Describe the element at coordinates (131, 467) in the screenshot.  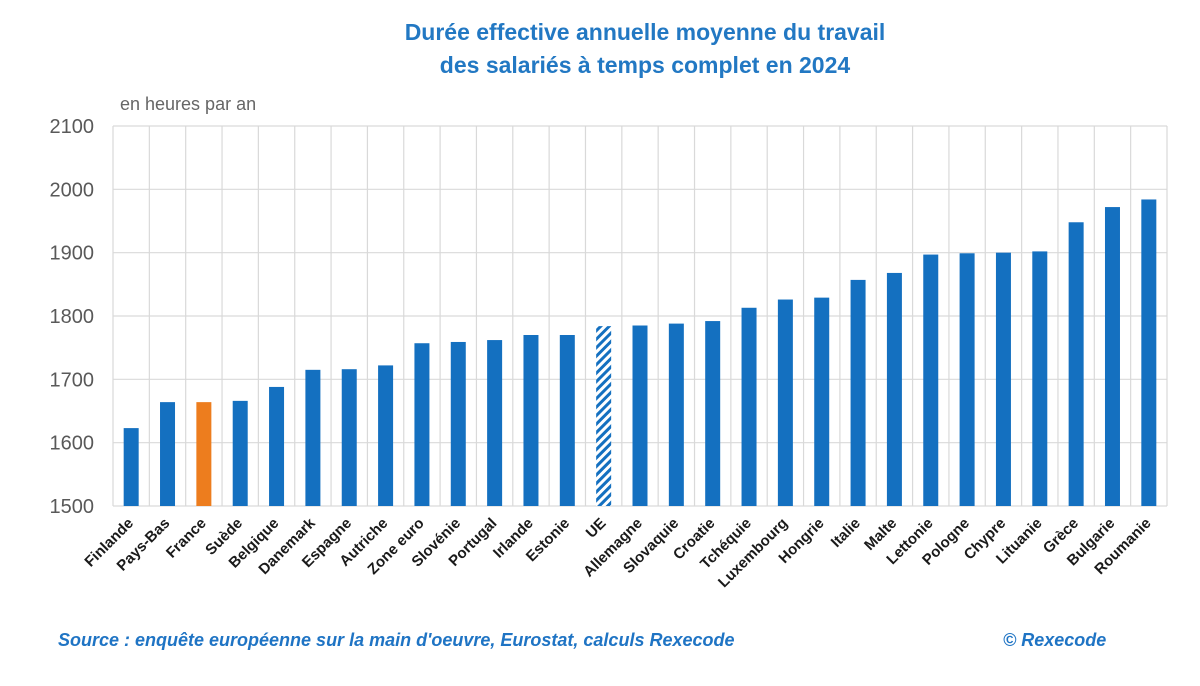
I see `bar-finlande` at that location.